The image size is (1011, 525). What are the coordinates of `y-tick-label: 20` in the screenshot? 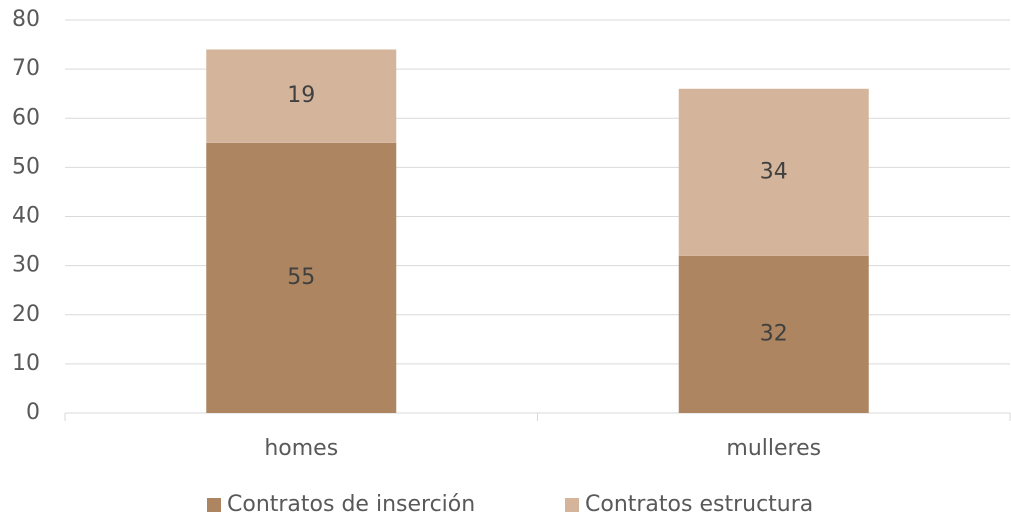 It's located at (26, 314).